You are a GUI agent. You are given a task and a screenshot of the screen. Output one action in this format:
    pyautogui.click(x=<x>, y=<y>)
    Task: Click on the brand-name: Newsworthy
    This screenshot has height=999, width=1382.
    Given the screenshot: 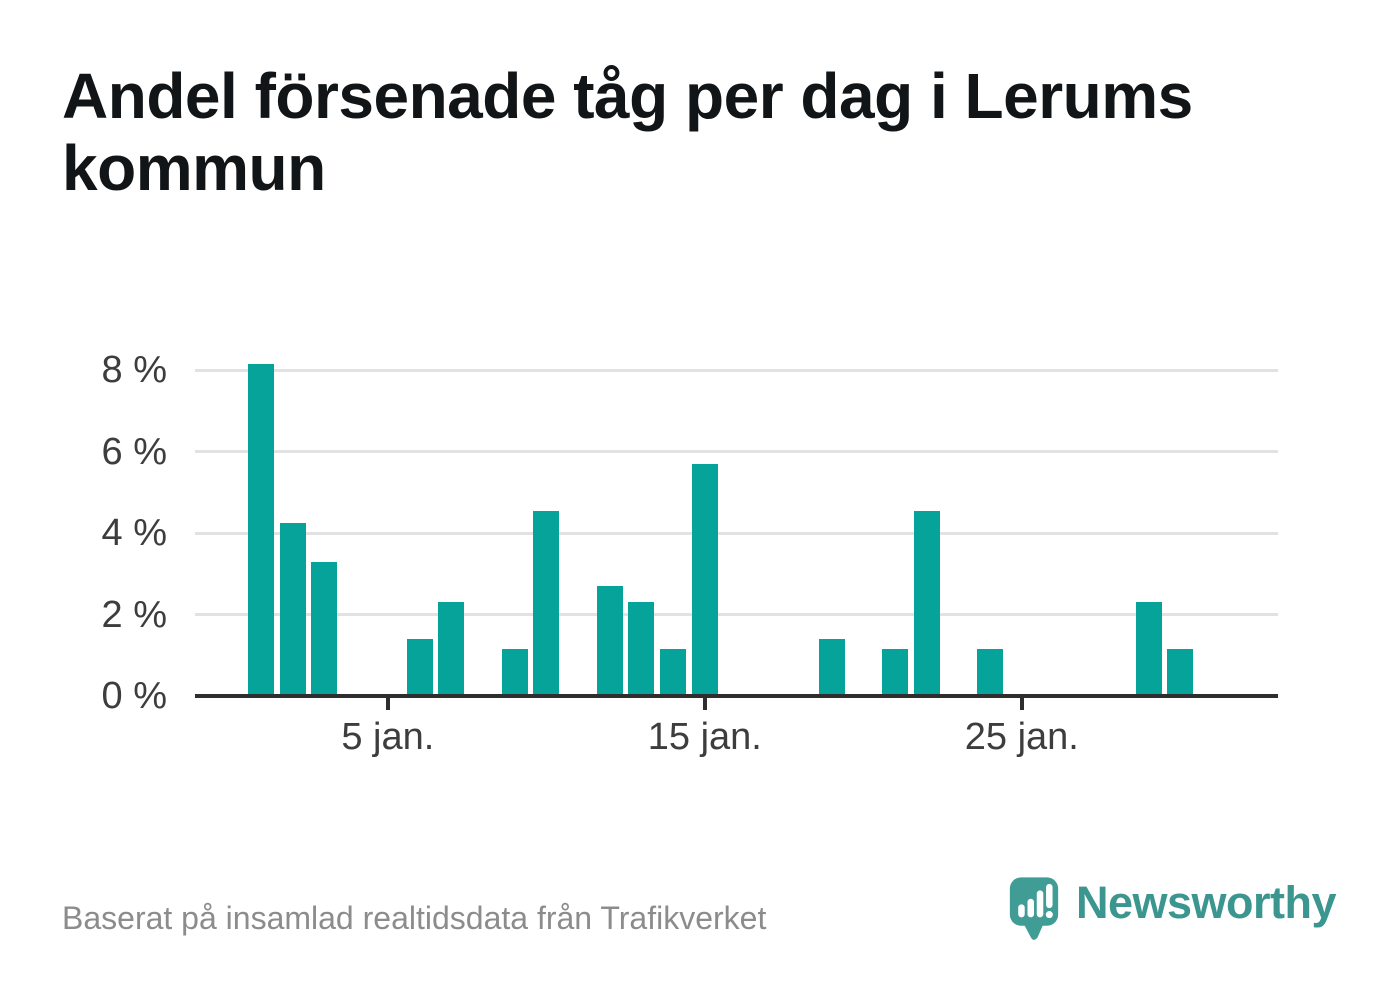 What is the action you would take?
    pyautogui.click(x=1206, y=902)
    